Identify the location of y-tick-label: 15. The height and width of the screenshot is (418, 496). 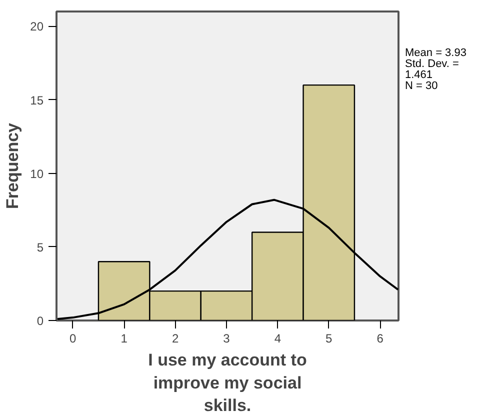
(37, 100).